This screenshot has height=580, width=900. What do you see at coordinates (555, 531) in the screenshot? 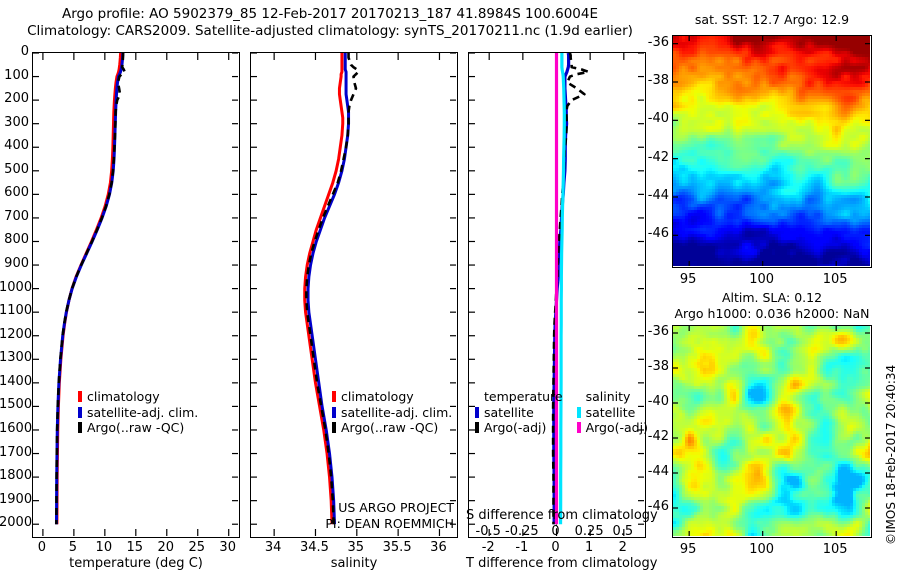
I see `s-diff-x-tick-2: 0` at bounding box center [555, 531].